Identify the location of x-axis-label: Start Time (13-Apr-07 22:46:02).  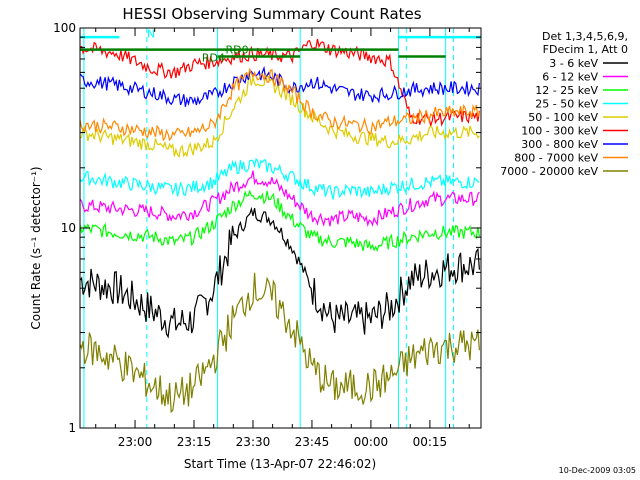
(280, 464).